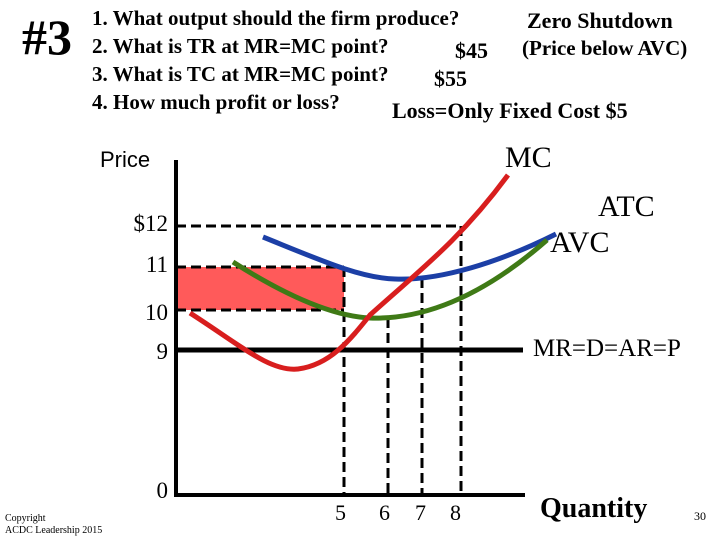  Describe the element at coordinates (162, 490) in the screenshot. I see `y-tick-0: 0` at that location.